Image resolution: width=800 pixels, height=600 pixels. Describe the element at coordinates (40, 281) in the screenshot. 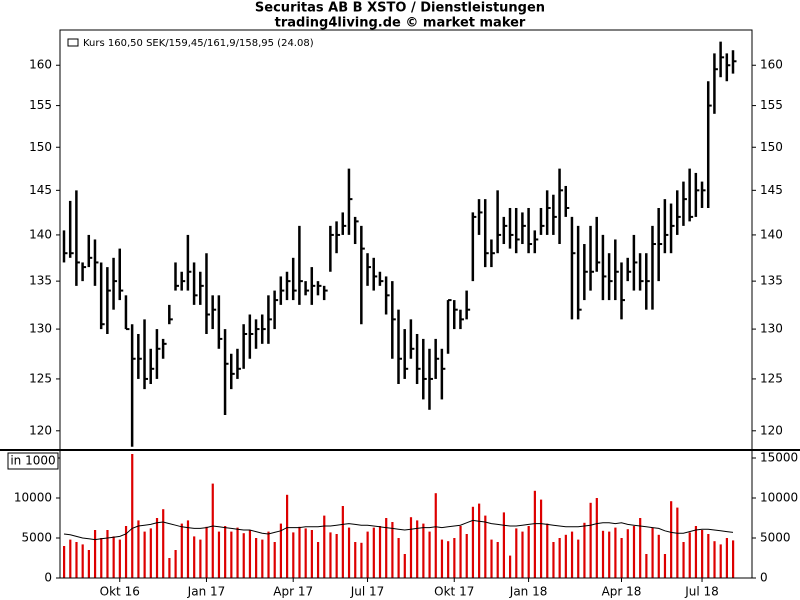

I see `y-tick-label: 135` at that location.